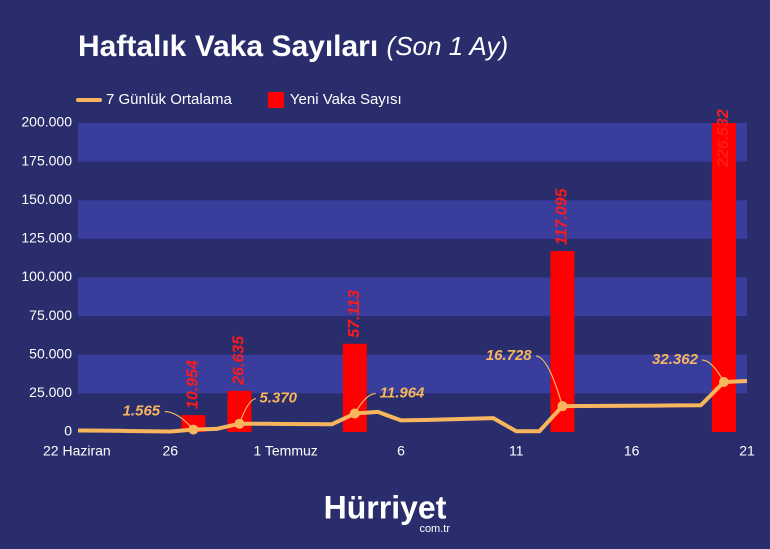 The width and height of the screenshot is (770, 549). Describe the element at coordinates (562, 216) in the screenshot. I see `bar-value-label: 117.095` at that location.